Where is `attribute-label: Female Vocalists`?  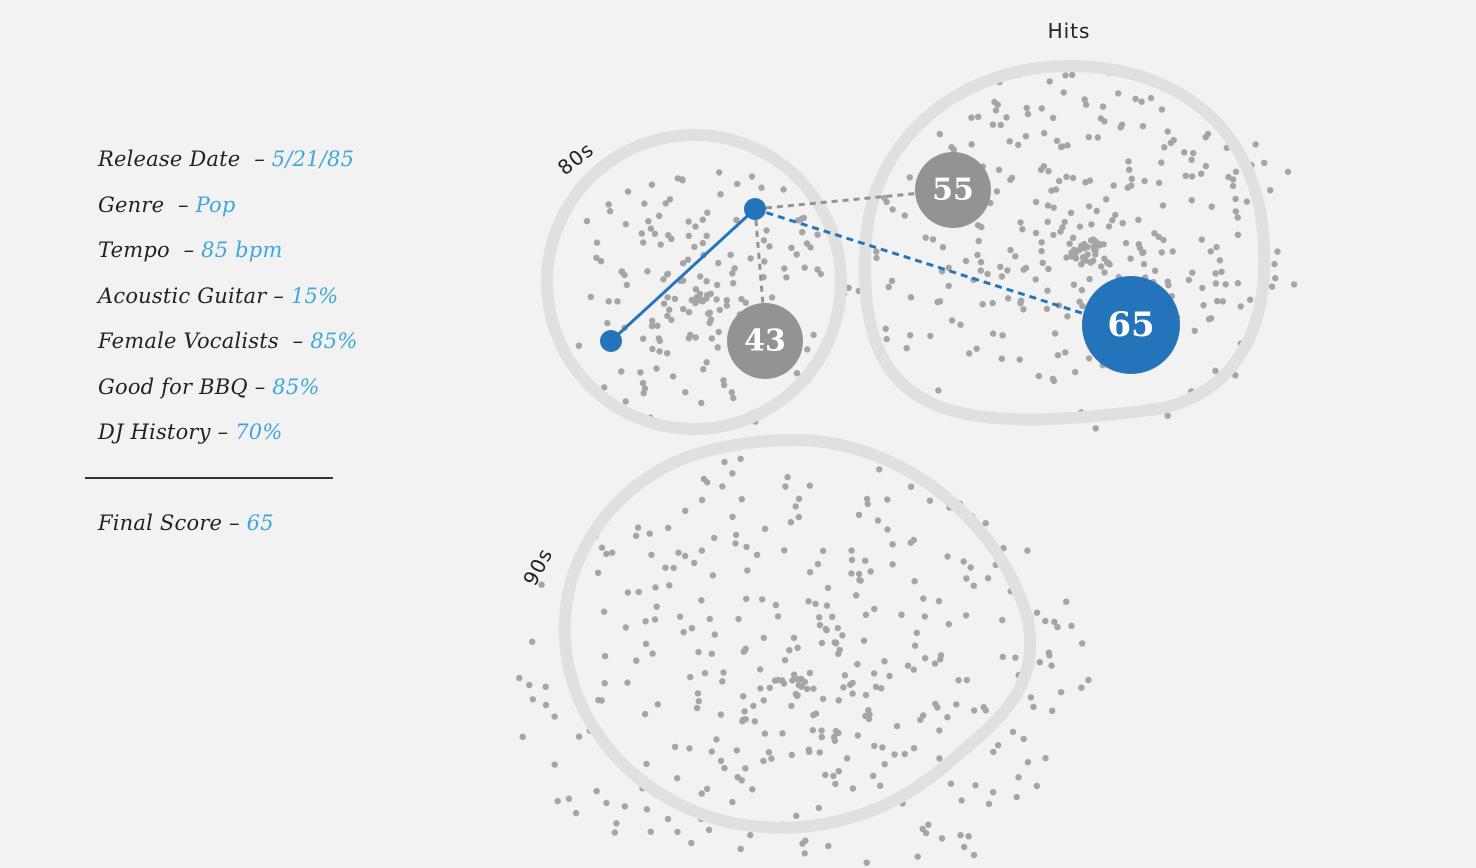
attribute-label: Female Vocalists is located at coordinates (188, 341).